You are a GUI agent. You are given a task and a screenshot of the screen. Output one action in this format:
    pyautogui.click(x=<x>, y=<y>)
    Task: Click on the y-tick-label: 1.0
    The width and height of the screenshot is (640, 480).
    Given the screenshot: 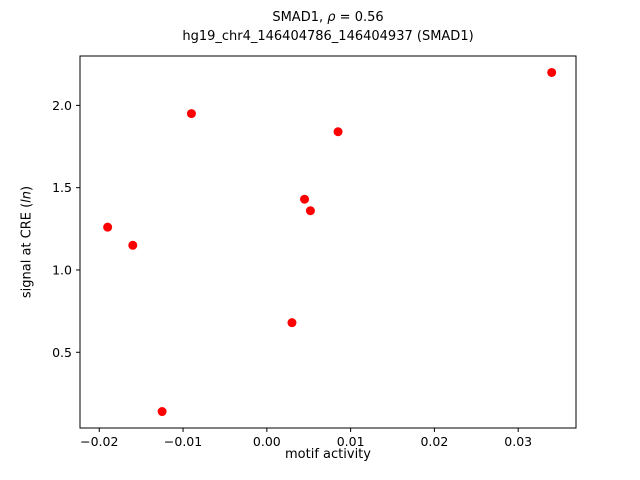 What is the action you would take?
    pyautogui.click(x=62, y=269)
    